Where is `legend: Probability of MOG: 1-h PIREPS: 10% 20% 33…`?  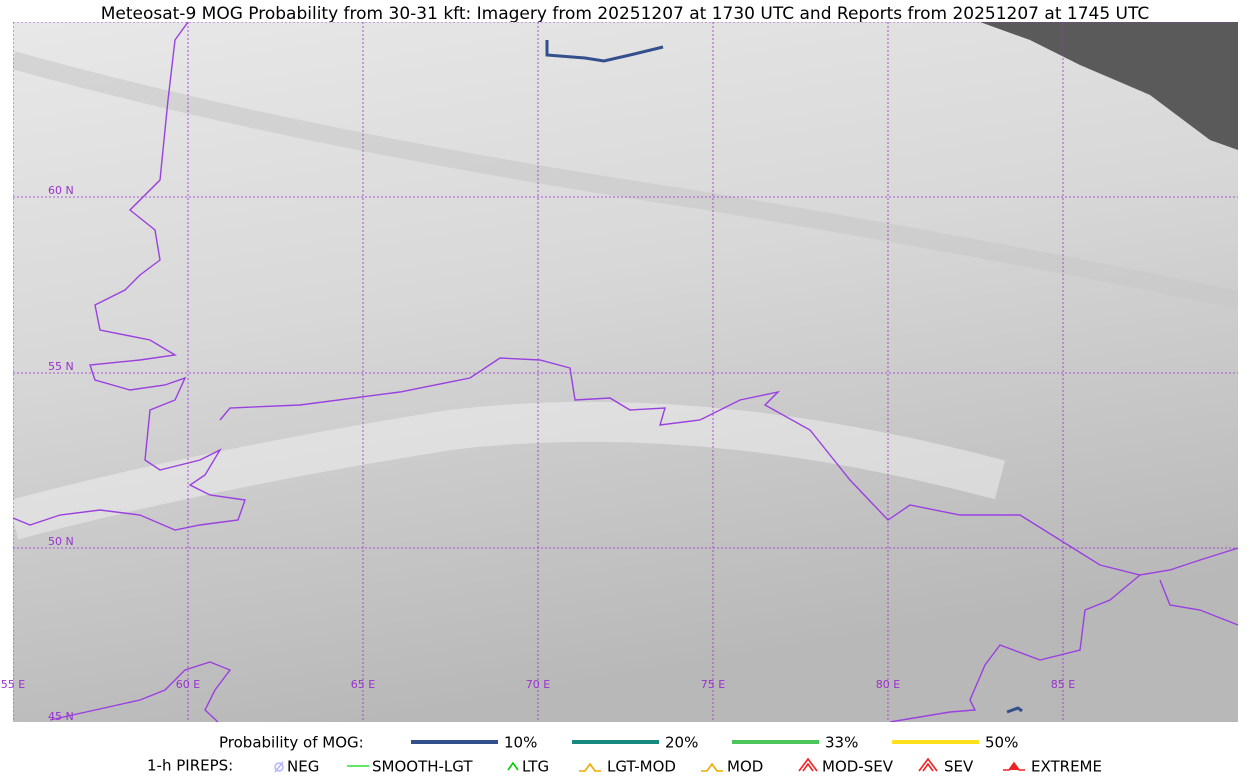 legend: Probability of MOG: 1-h PIREPS: 10% 20% 33… is located at coordinates (624, 755).